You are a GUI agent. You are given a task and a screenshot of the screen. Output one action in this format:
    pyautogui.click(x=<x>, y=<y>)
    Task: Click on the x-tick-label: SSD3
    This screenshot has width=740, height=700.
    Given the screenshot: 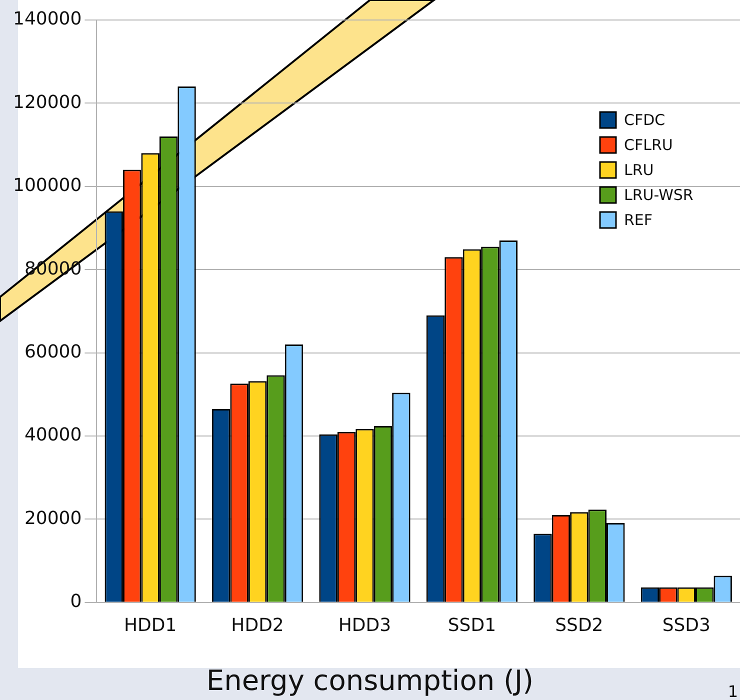 What is the action you would take?
    pyautogui.click(x=686, y=625)
    